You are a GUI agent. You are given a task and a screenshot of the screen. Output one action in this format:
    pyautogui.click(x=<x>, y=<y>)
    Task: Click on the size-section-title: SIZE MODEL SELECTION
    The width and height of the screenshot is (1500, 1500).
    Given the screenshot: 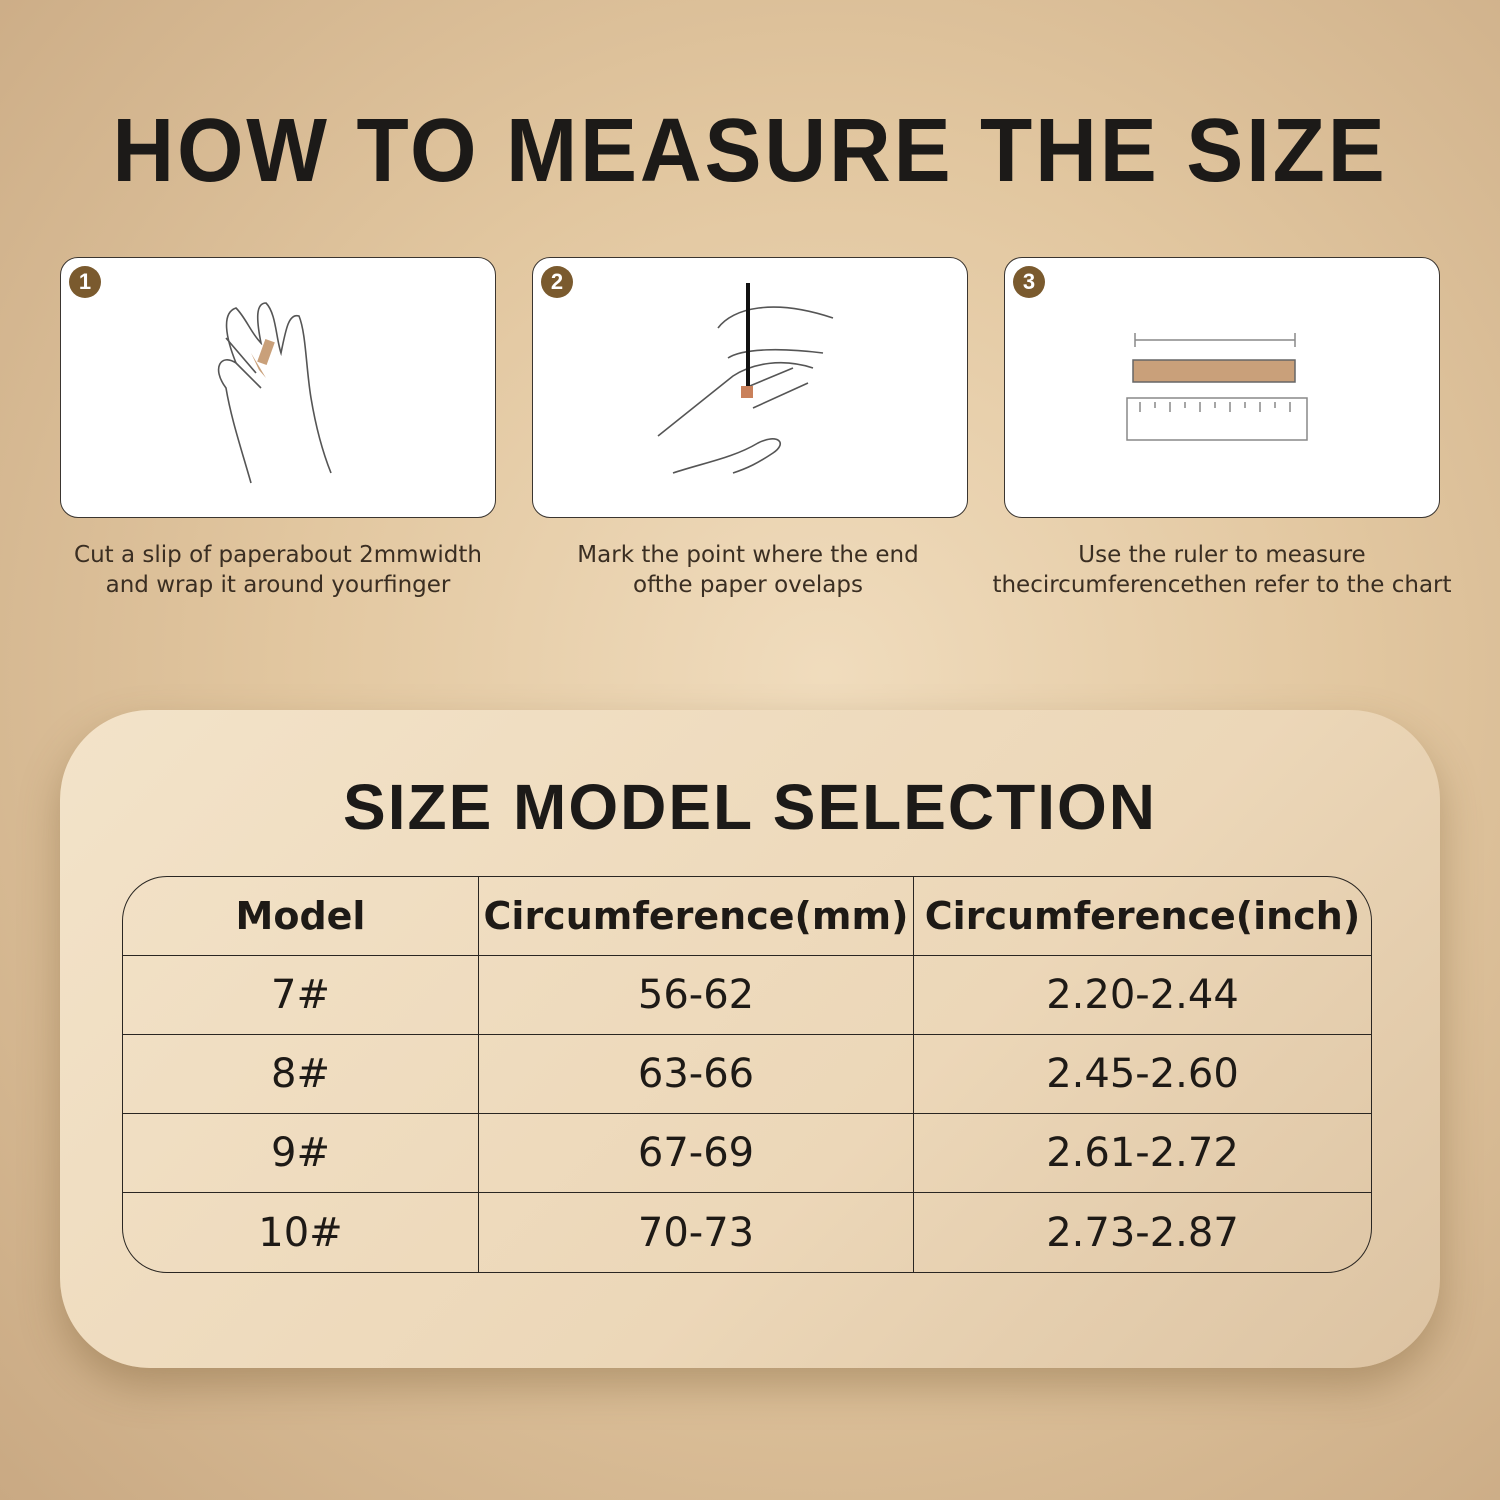 What is the action you would take?
    pyautogui.click(x=750, y=807)
    